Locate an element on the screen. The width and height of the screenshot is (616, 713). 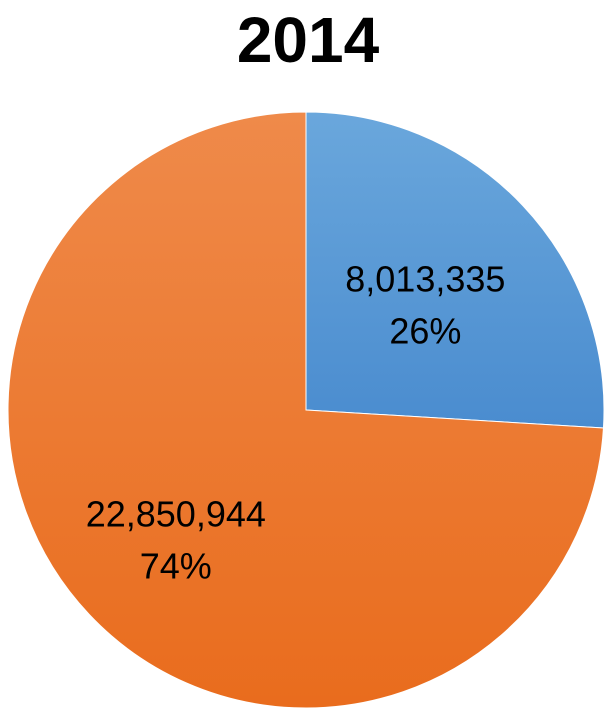
slice-value-label-1: 8,013,335 is located at coordinates (425, 279).